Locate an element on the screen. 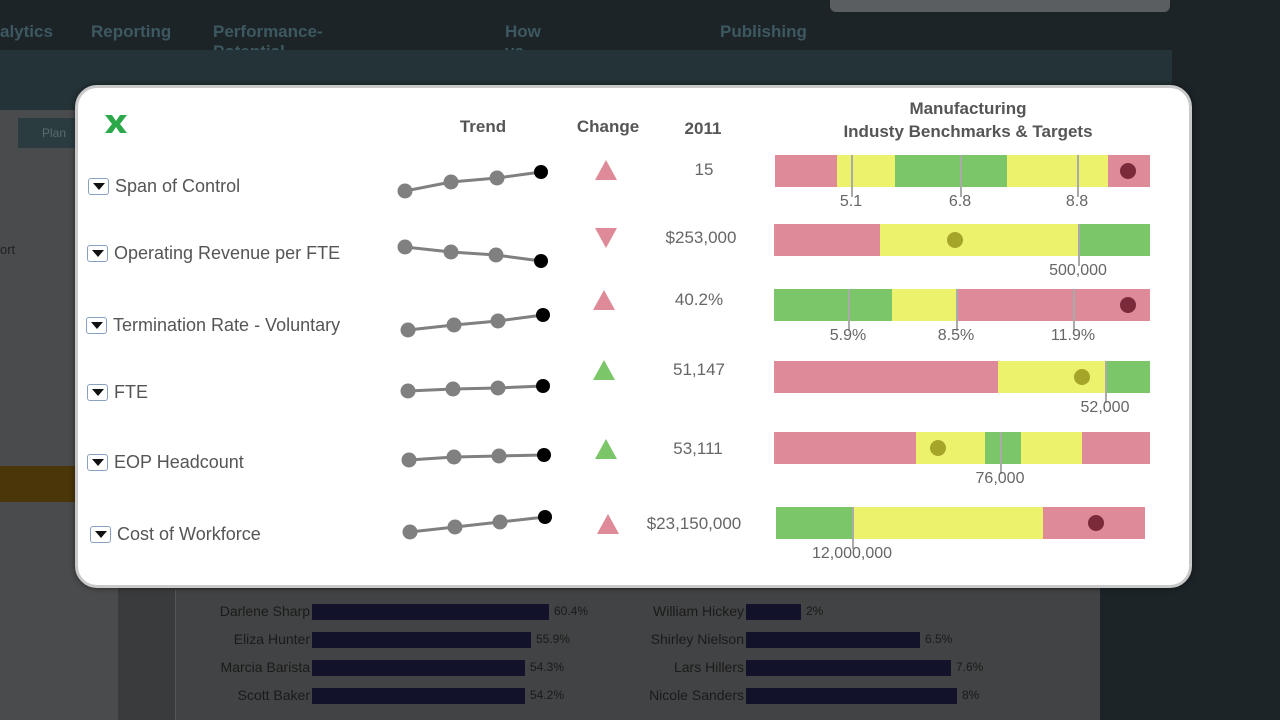  metric-name: Termination Rate - Voluntary is located at coordinates (227, 325).